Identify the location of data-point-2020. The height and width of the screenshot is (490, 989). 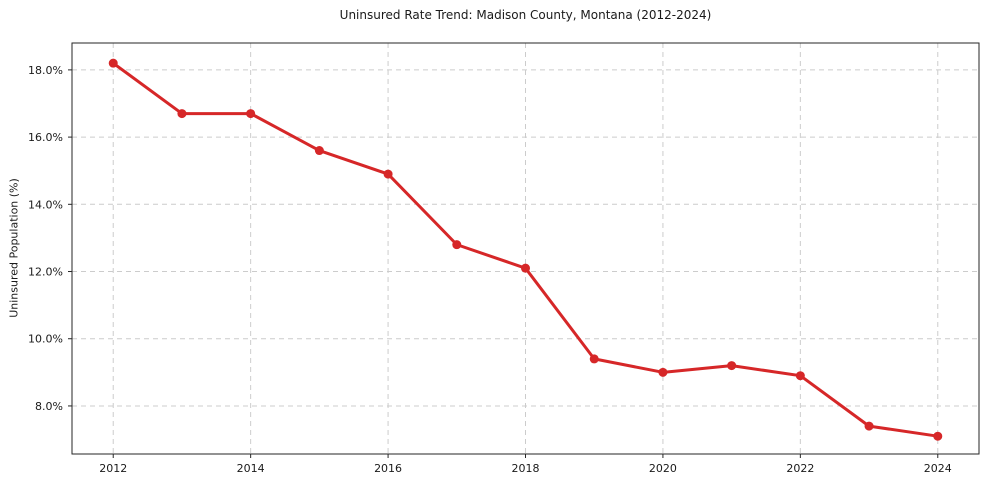
(663, 372).